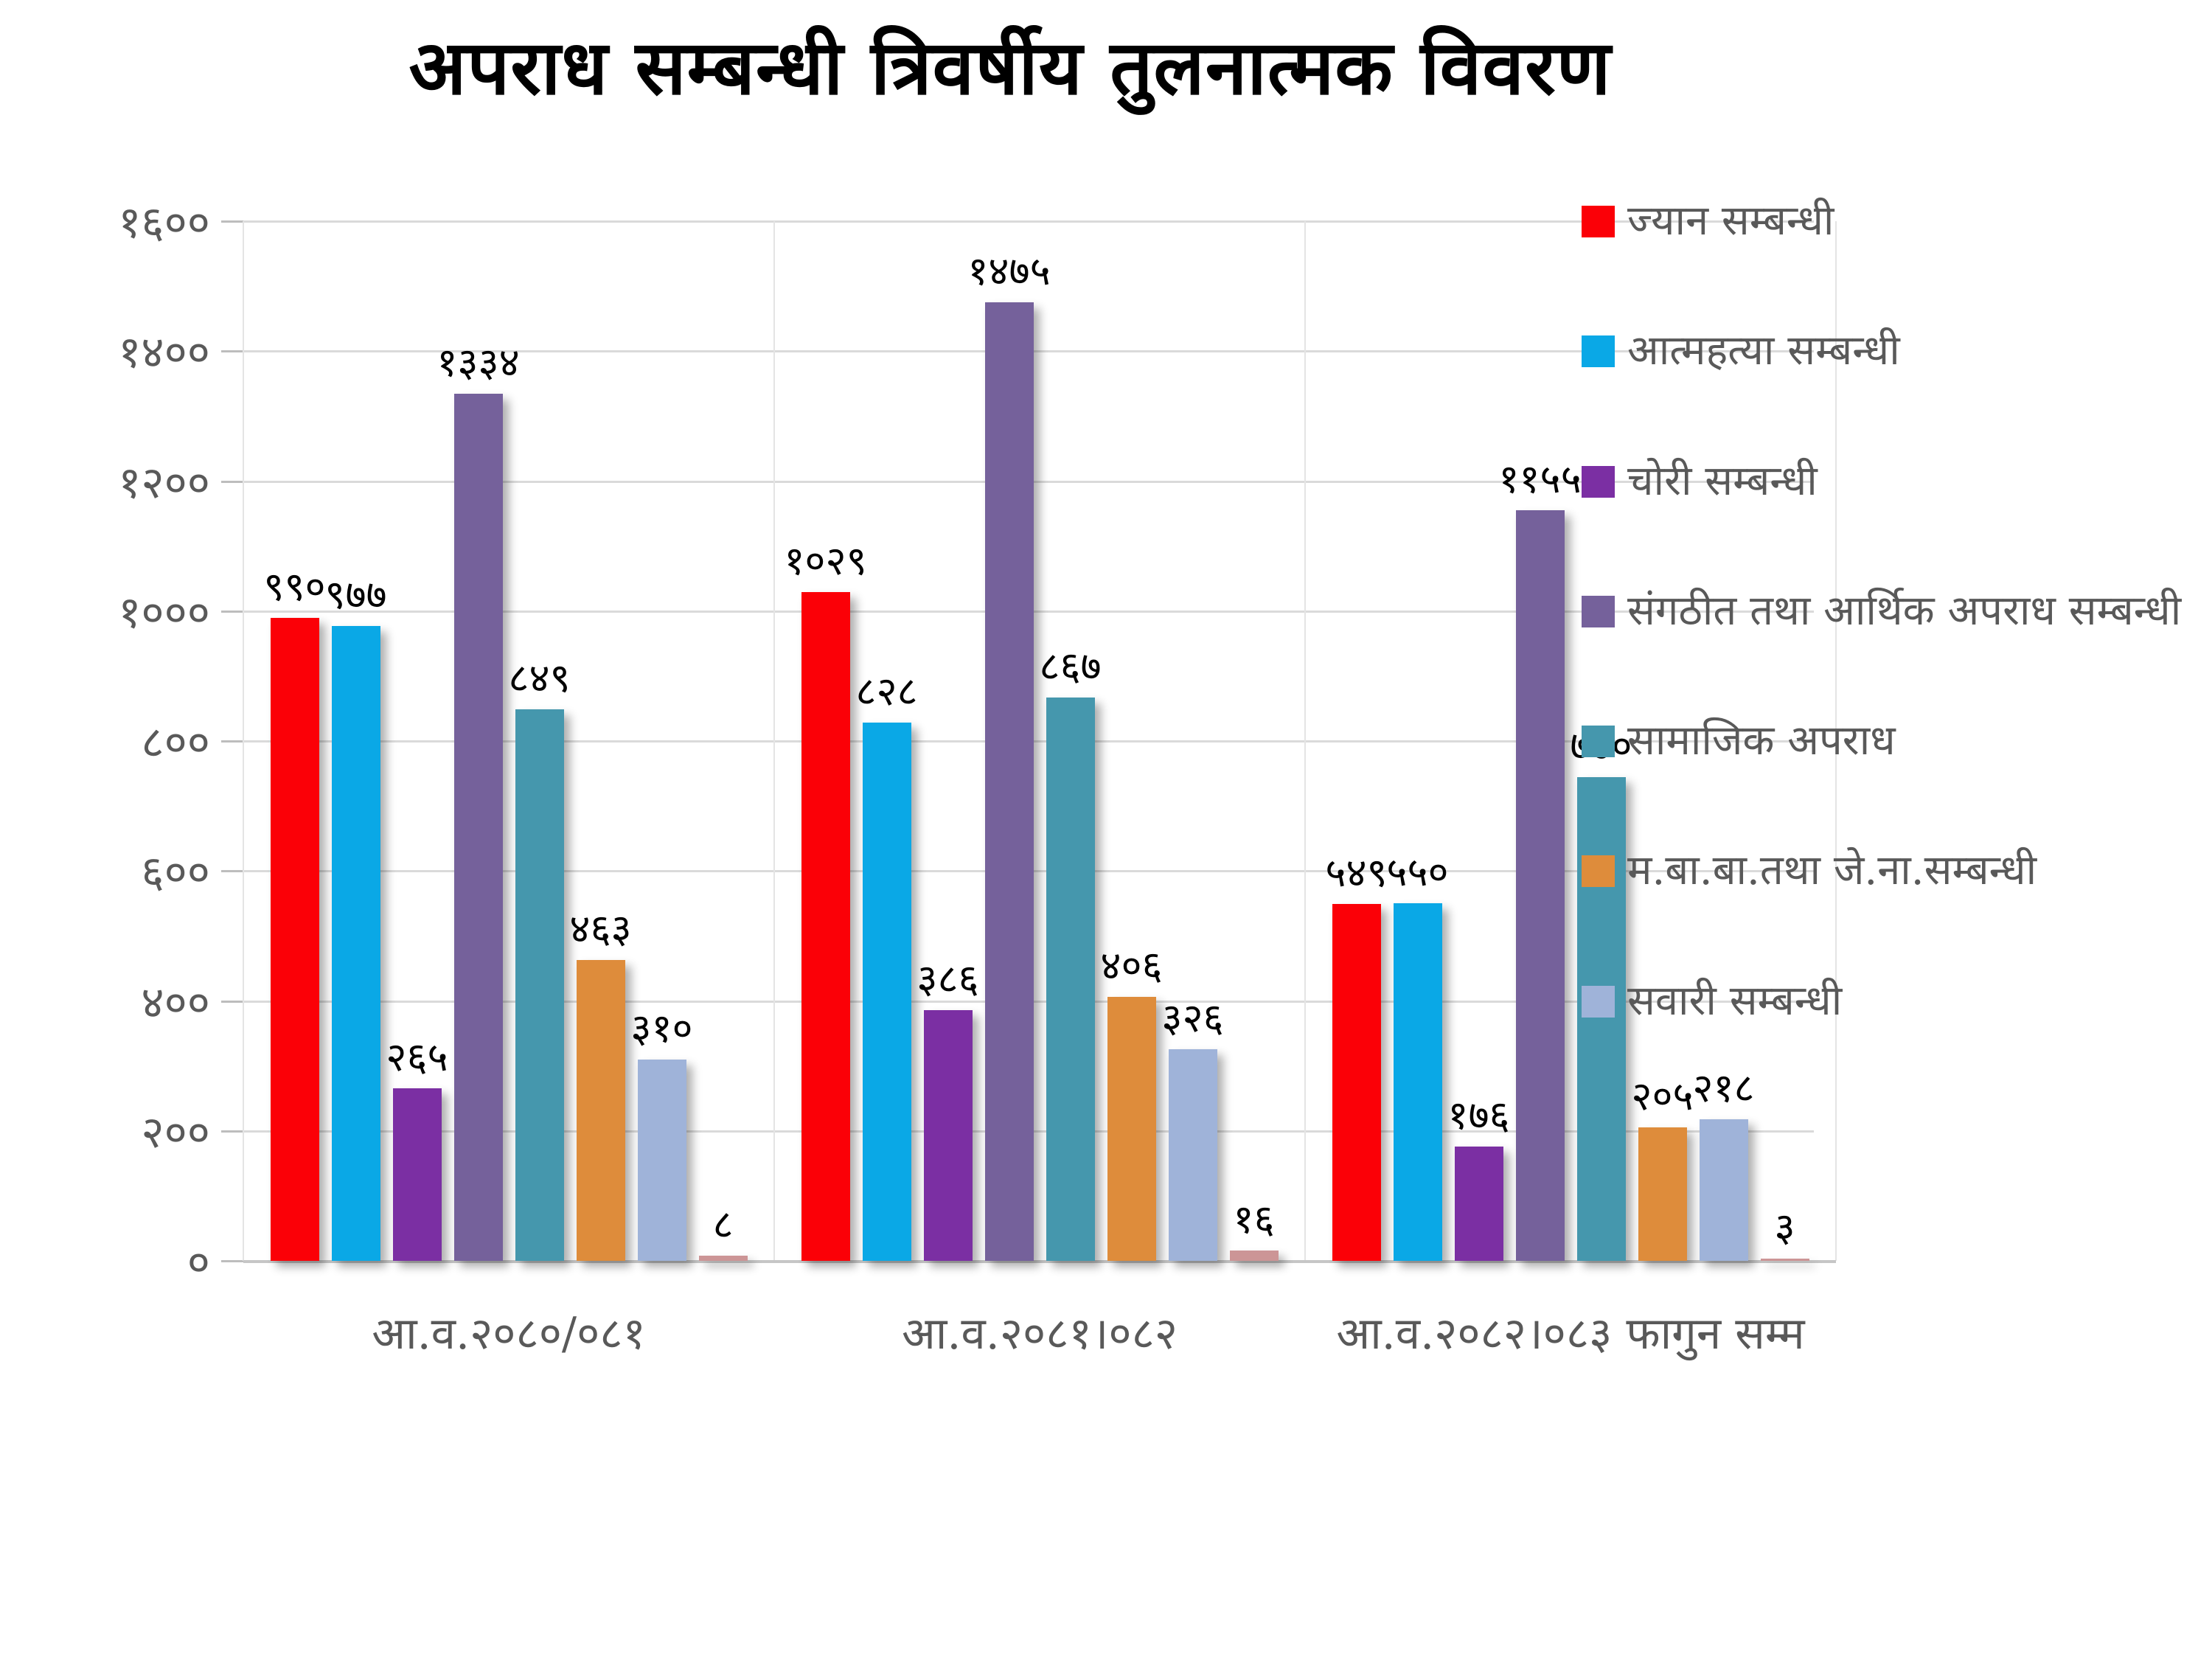  What do you see at coordinates (164, 222) in the screenshot?
I see `y-tick-label: १६००` at bounding box center [164, 222].